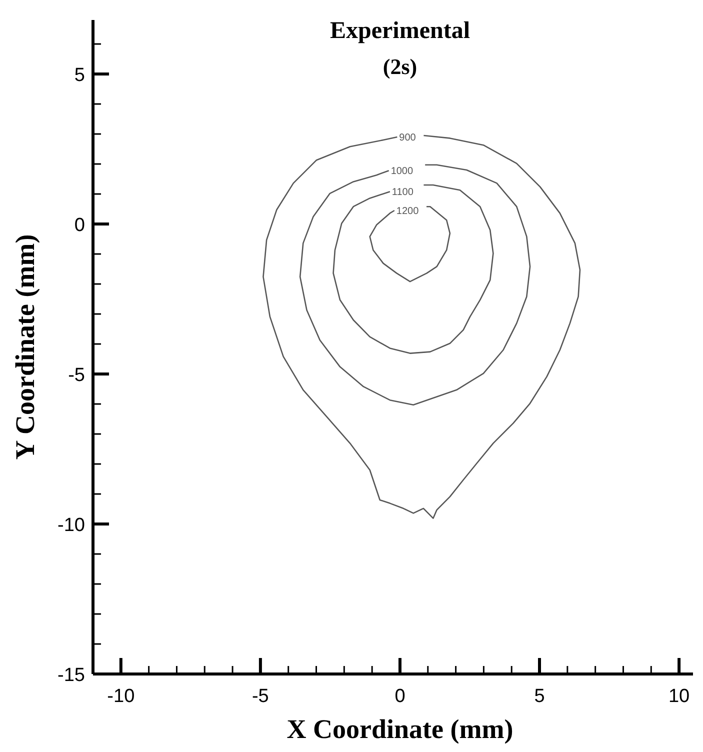  What do you see at coordinates (539, 696) in the screenshot?
I see `x-tick-label: 5` at bounding box center [539, 696].